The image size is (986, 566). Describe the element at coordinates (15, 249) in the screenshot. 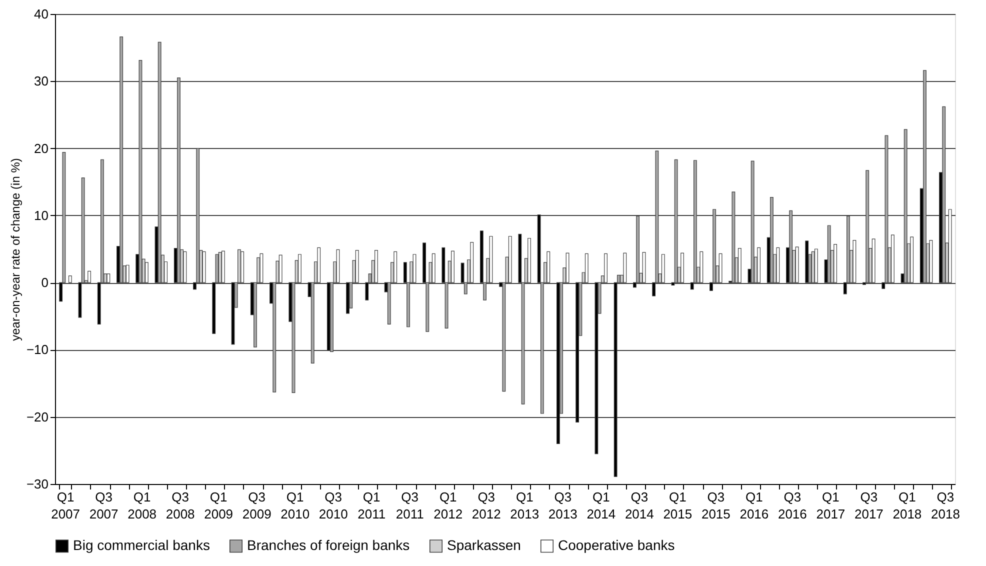

I see `y-axis-title: year-on-year rate of change (in %)` at that location.